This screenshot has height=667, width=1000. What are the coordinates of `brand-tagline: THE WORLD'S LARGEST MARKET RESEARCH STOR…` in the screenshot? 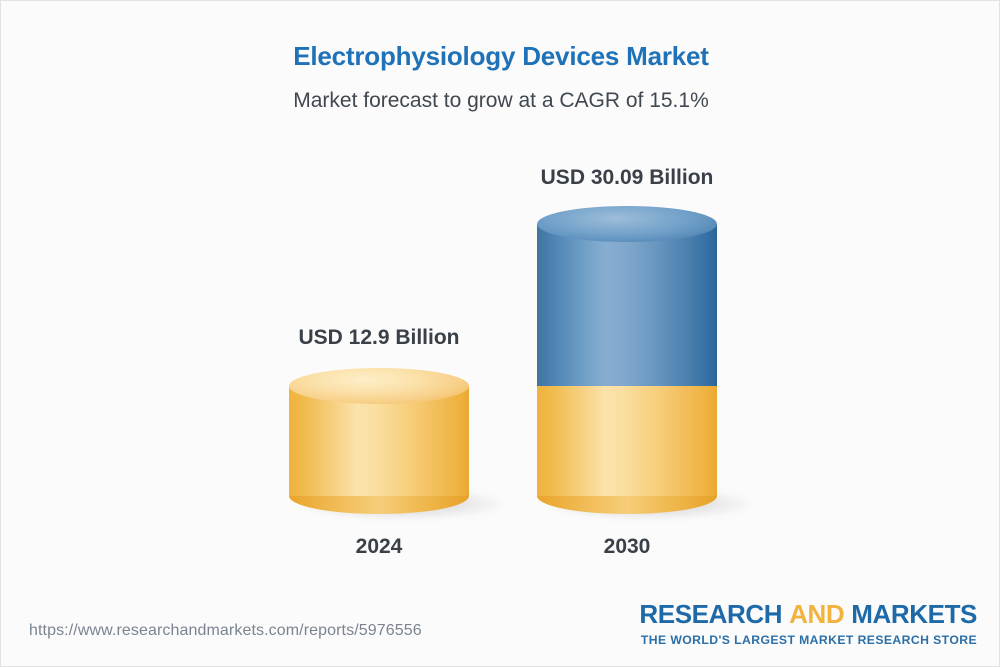 It's located at (808, 640).